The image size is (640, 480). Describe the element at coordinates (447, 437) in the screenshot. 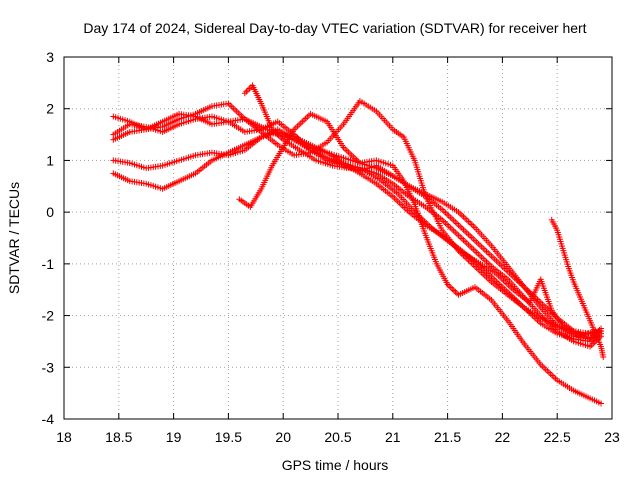

I see `x-tick-label: 21.5` at that location.